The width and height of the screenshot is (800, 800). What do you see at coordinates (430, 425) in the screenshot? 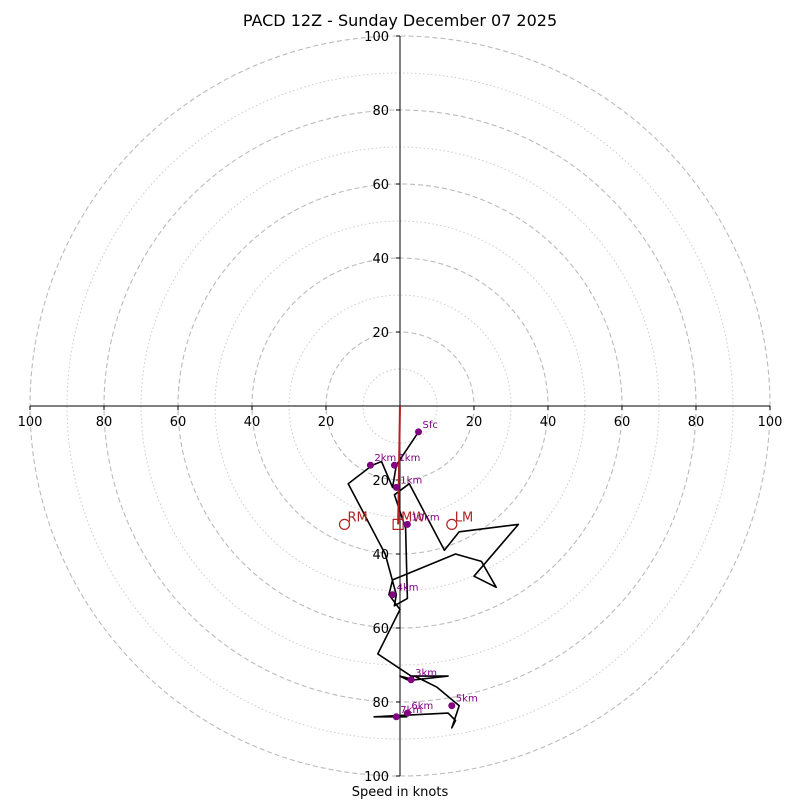
I see `height-marker-label: Sfc` at bounding box center [430, 425].